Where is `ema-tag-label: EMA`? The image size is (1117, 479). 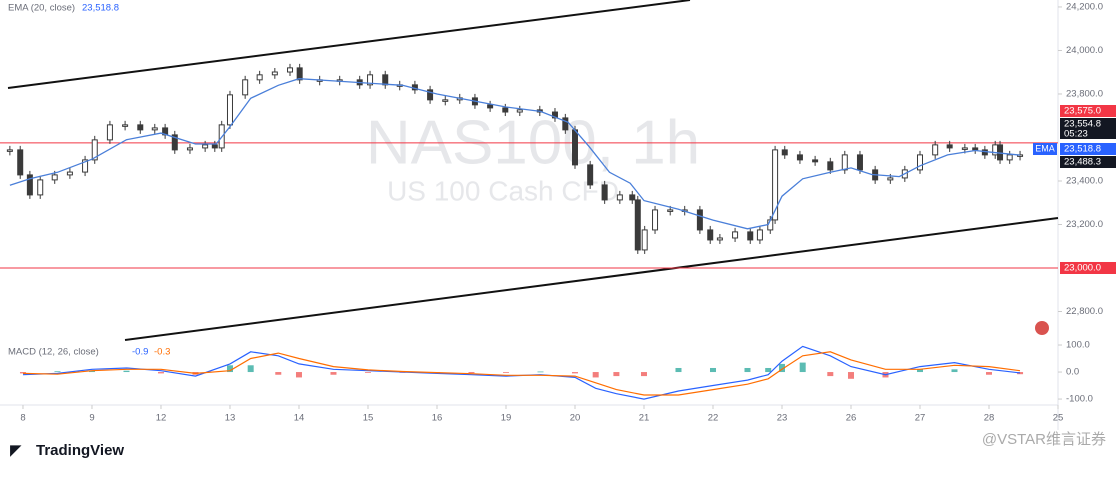 ema-tag-label: EMA is located at coordinates (1045, 148).